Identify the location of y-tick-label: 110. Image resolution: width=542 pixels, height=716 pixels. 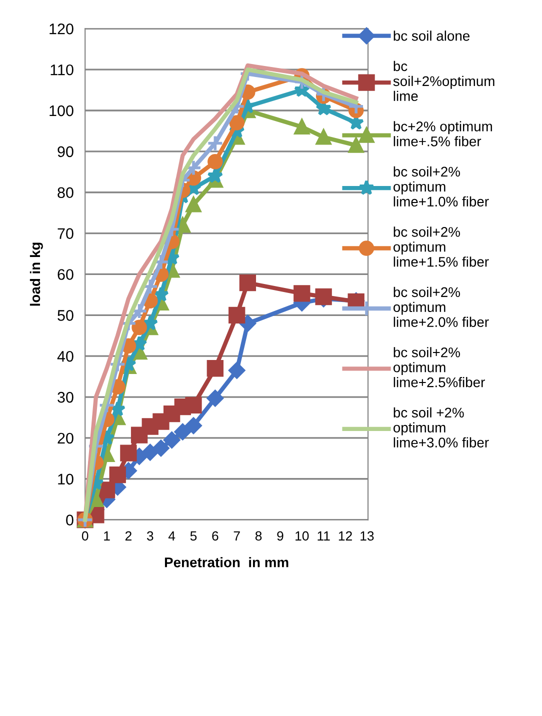
(62, 70).